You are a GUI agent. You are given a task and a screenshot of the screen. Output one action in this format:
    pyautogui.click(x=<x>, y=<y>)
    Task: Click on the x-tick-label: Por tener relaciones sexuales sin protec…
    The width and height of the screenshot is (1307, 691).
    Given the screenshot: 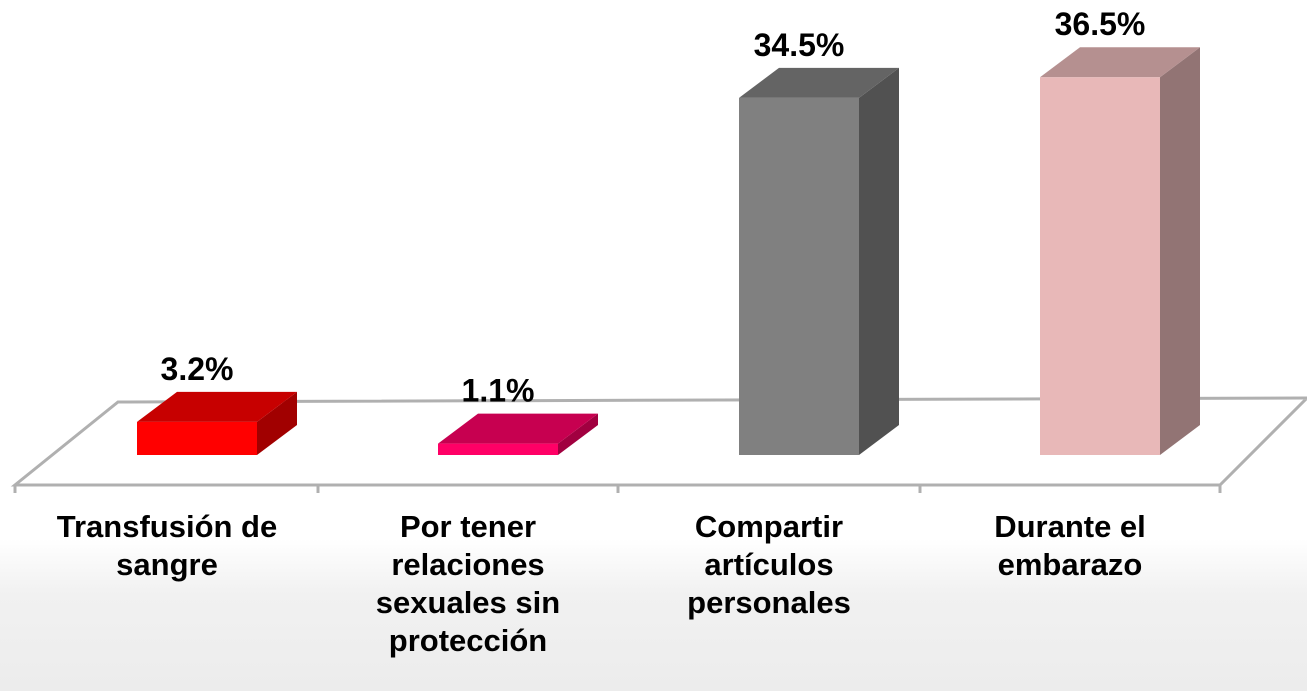 What is the action you would take?
    pyautogui.click(x=468, y=583)
    